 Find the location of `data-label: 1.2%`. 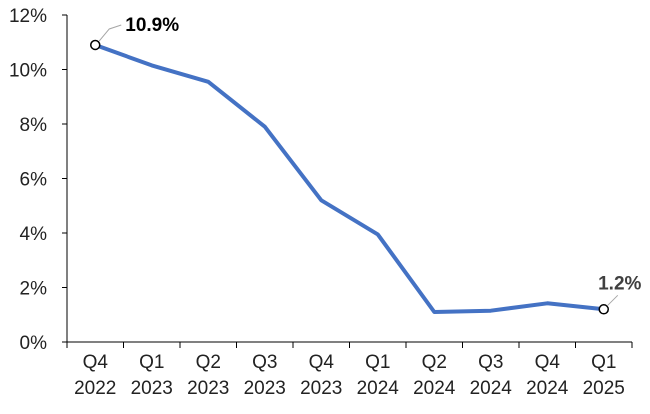

data-label: 1.2% is located at coordinates (619, 283).